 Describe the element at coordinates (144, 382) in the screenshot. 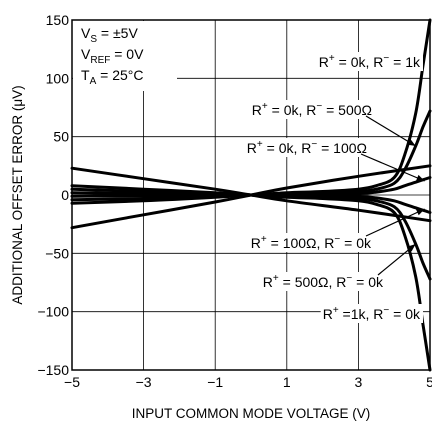

I see `x-tick-label: −3` at that location.